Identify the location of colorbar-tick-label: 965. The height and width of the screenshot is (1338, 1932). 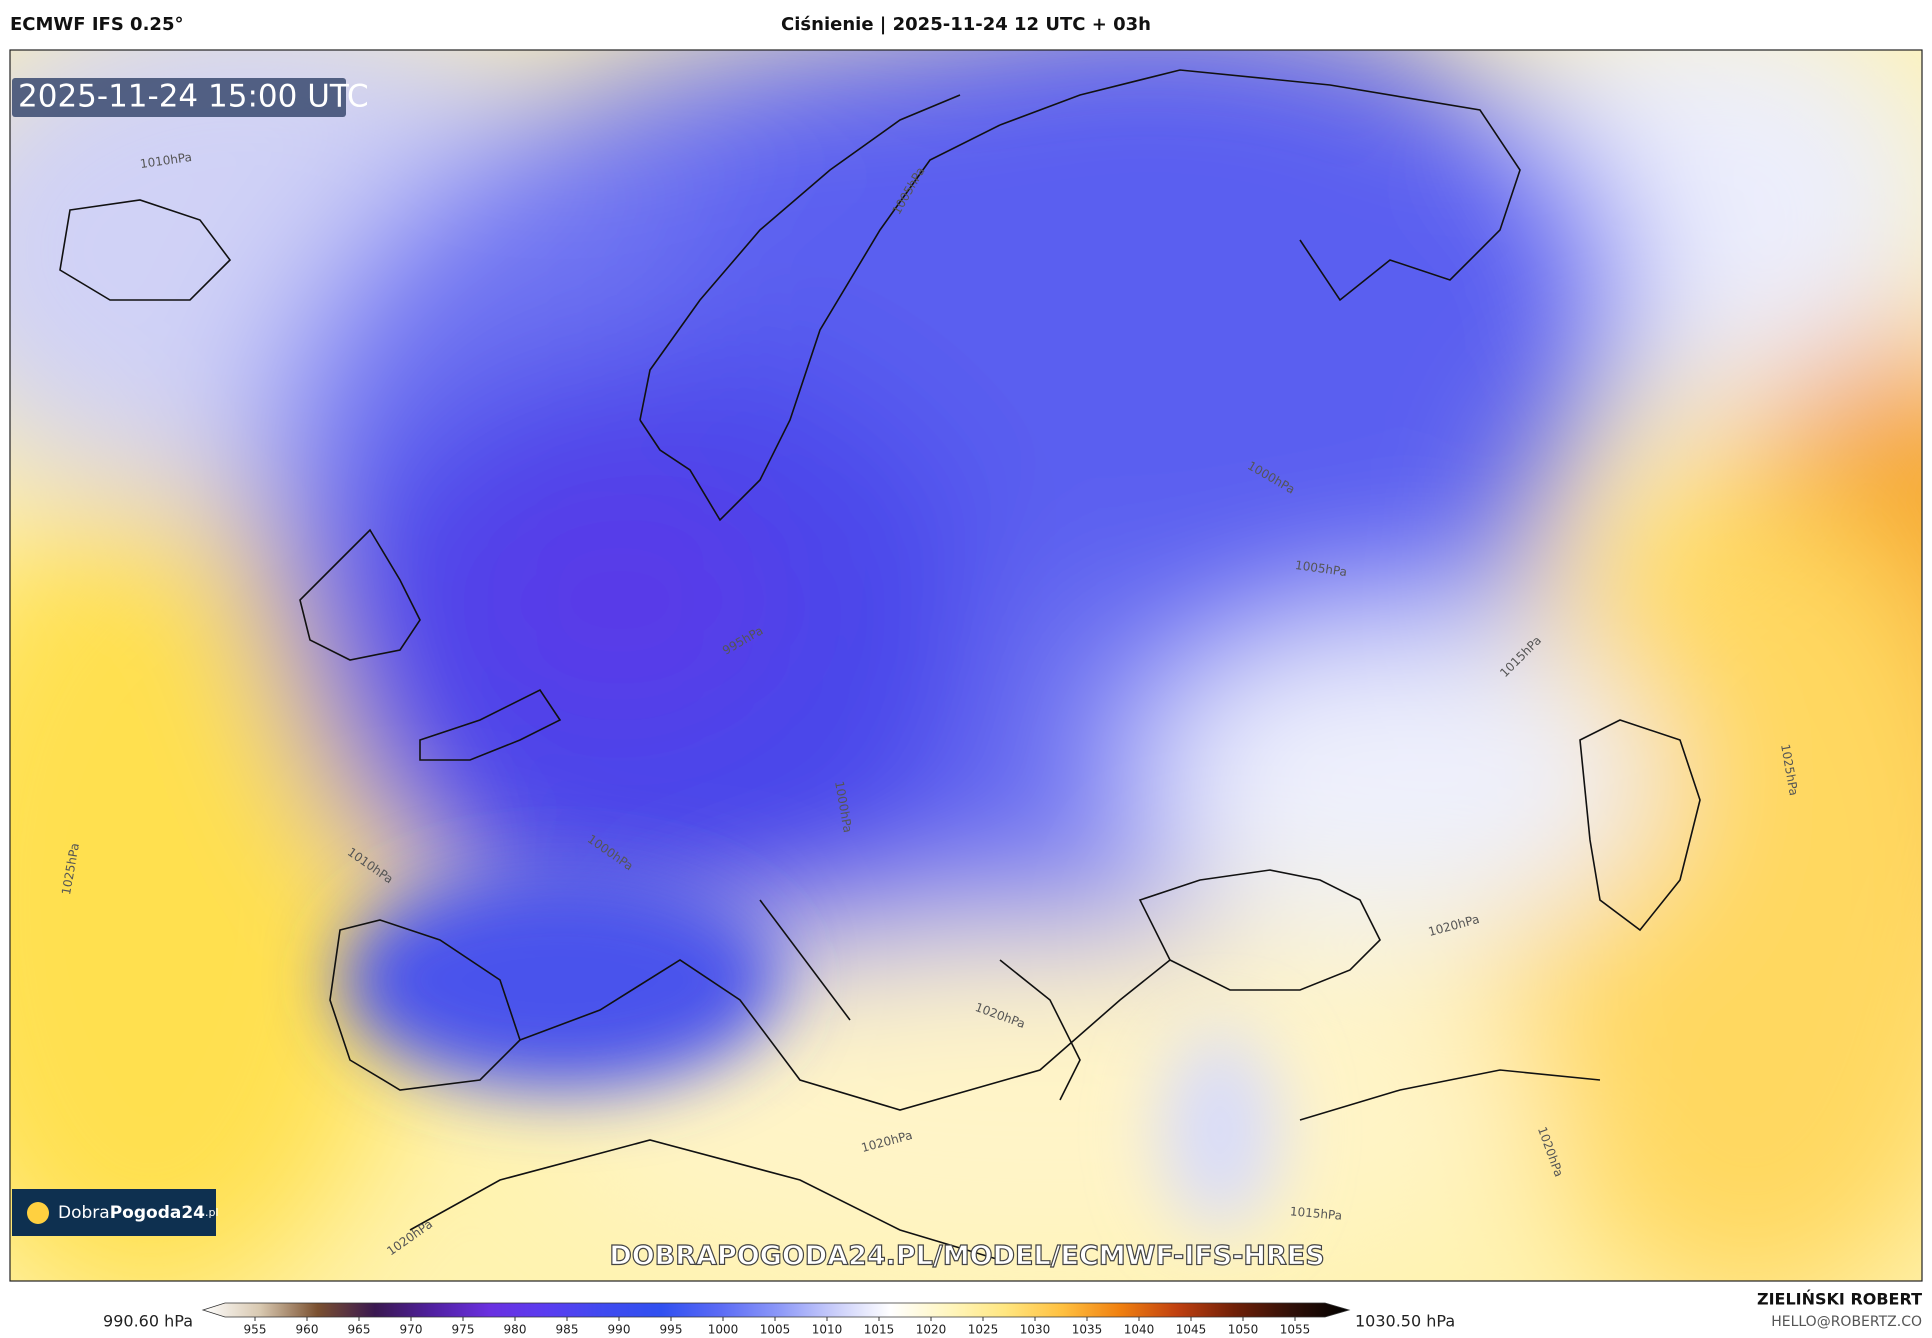
(359, 1330).